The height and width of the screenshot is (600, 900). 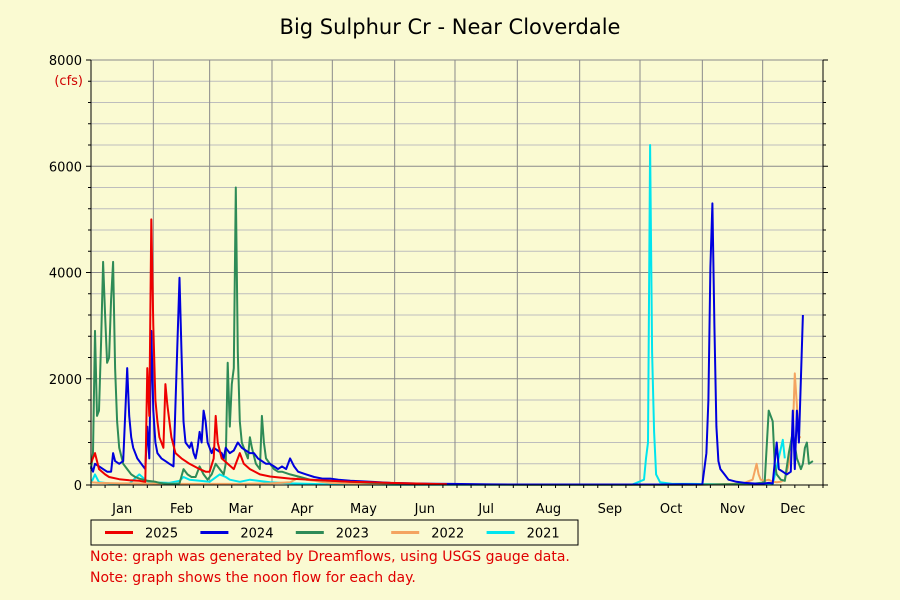 I want to click on x-tick-label: Jan, so click(x=121, y=509).